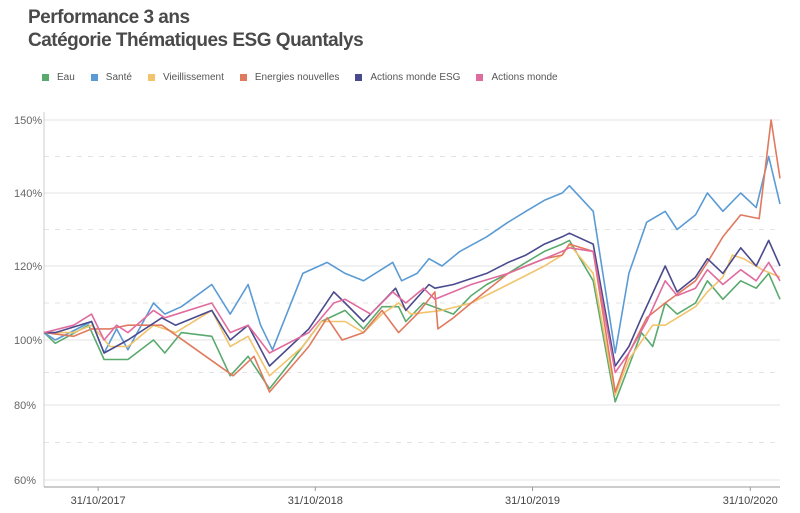  I want to click on legend-item: Santé, so click(111, 77).